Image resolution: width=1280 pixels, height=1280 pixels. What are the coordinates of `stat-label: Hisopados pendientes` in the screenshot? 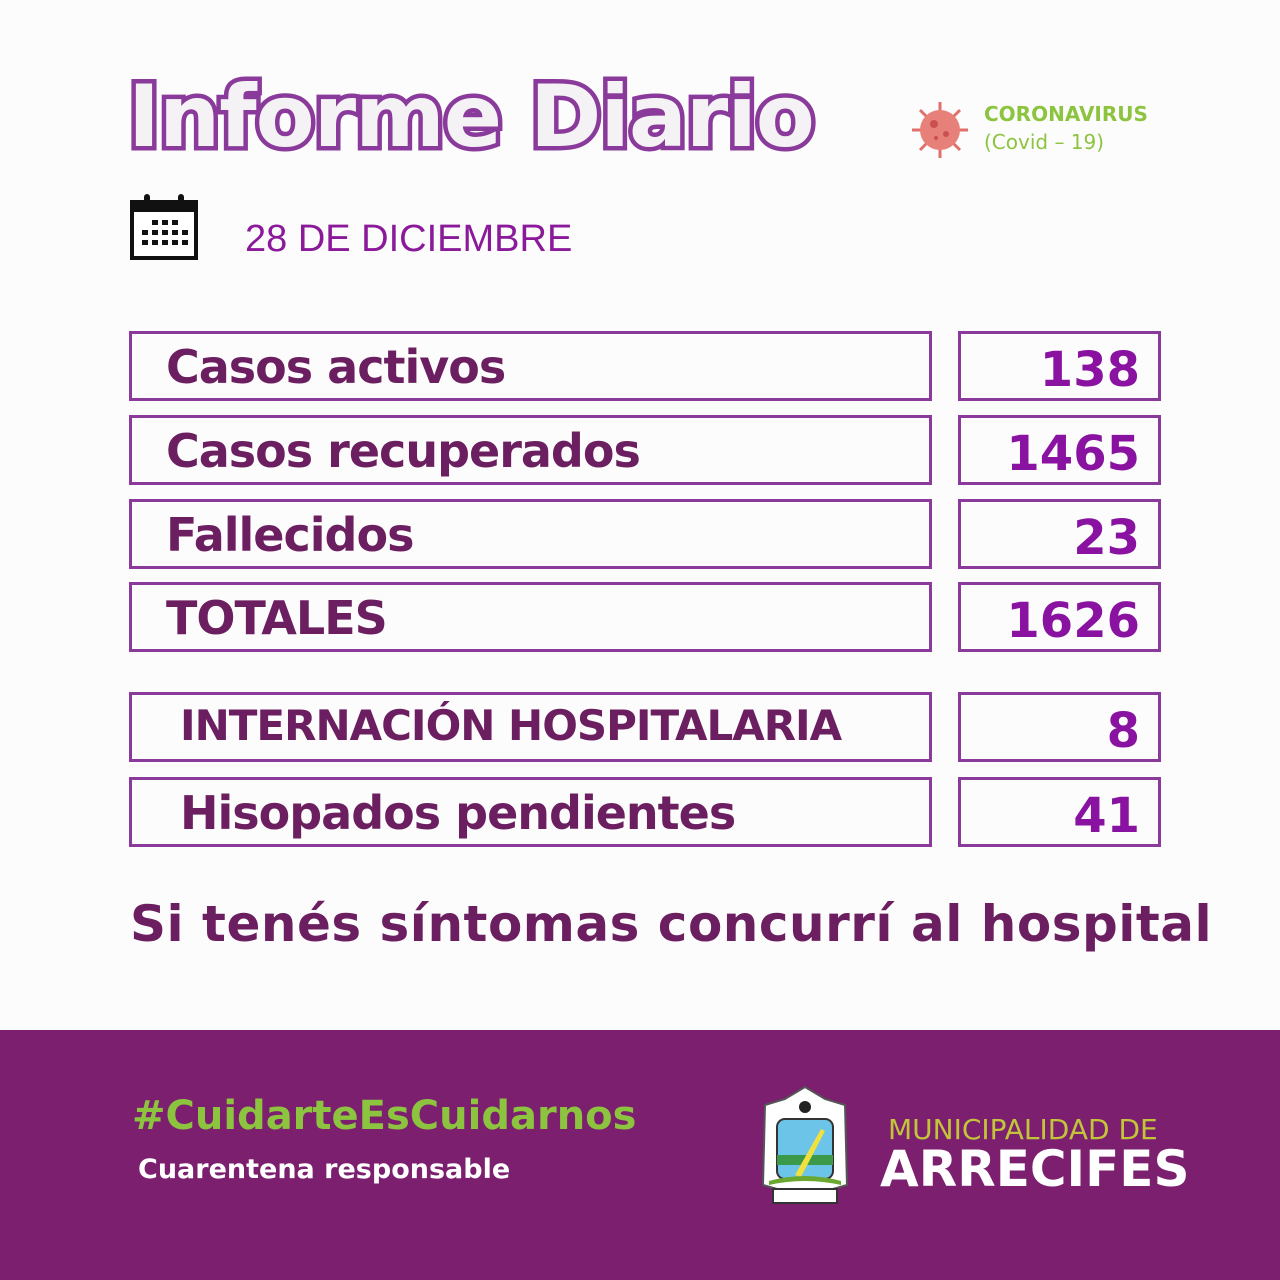 It's located at (458, 813).